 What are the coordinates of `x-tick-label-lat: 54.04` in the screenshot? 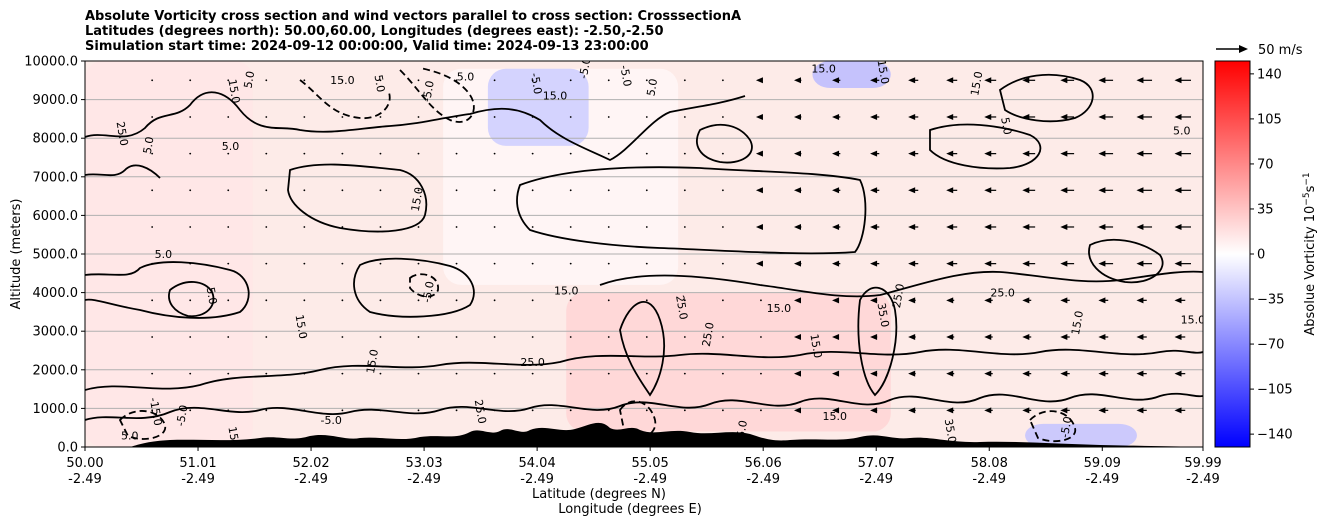 It's located at (537, 463).